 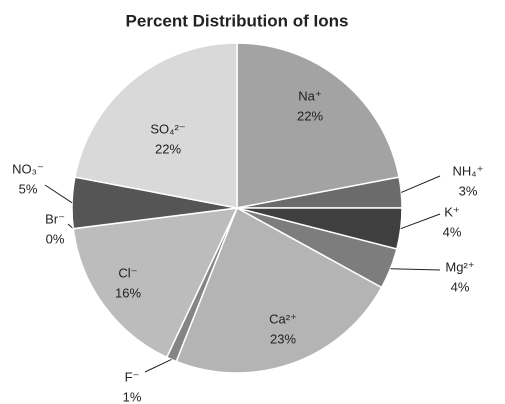 I want to click on slice-label: Mg²⁺, so click(x=459, y=266).